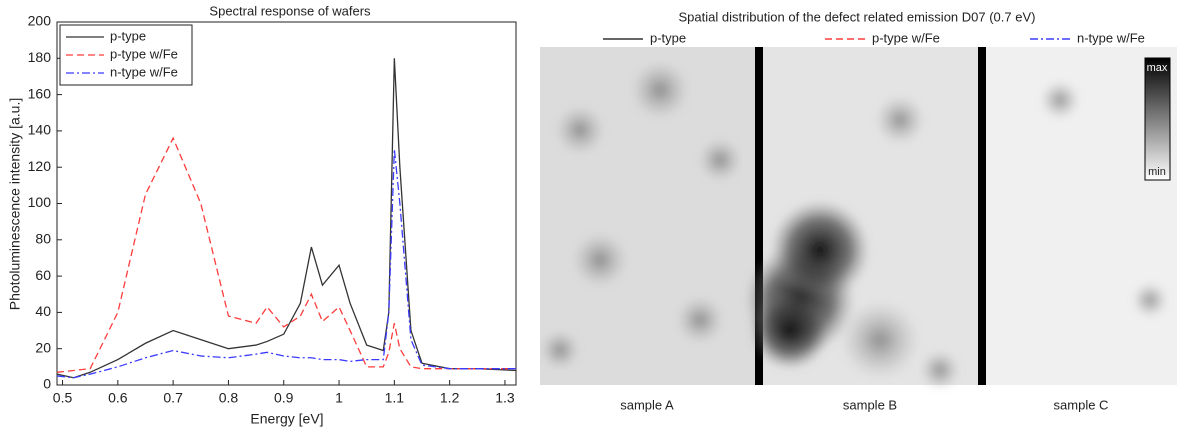  What do you see at coordinates (450, 398) in the screenshot?
I see `x-tick-label: 1.2` at bounding box center [450, 398].